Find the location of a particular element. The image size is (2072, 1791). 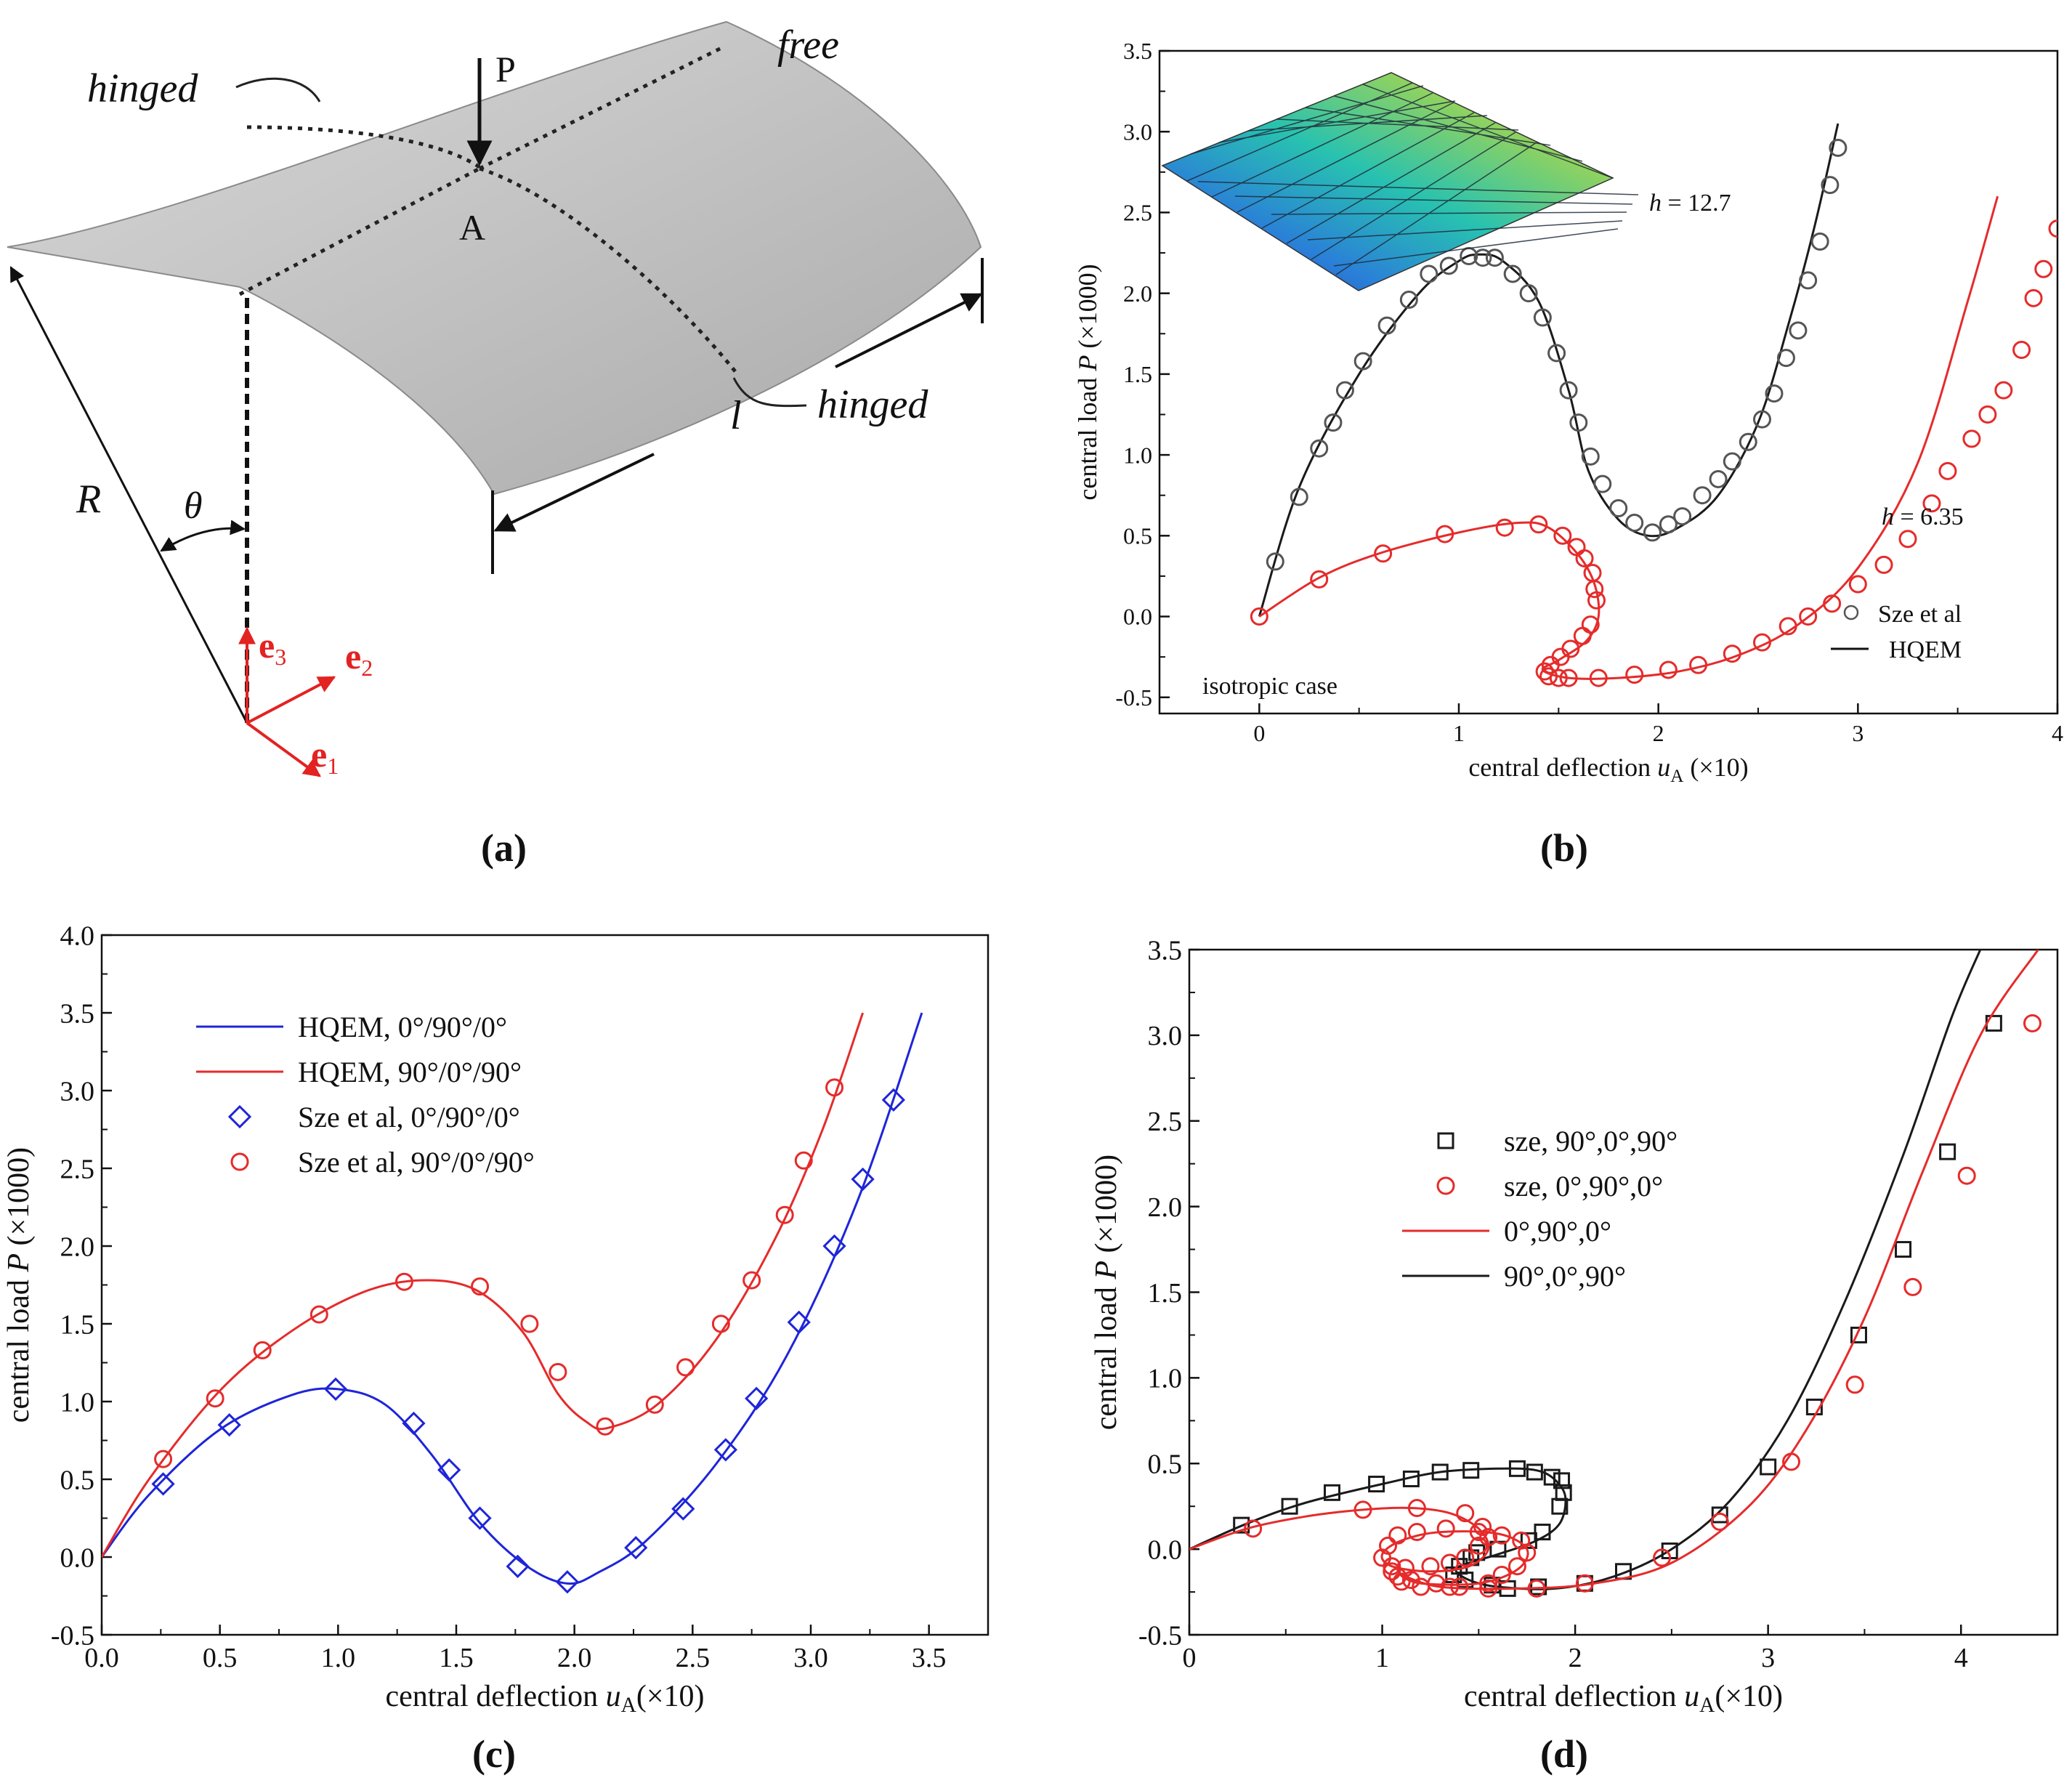

x-tick-label-b: 4 is located at coordinates (2057, 733).